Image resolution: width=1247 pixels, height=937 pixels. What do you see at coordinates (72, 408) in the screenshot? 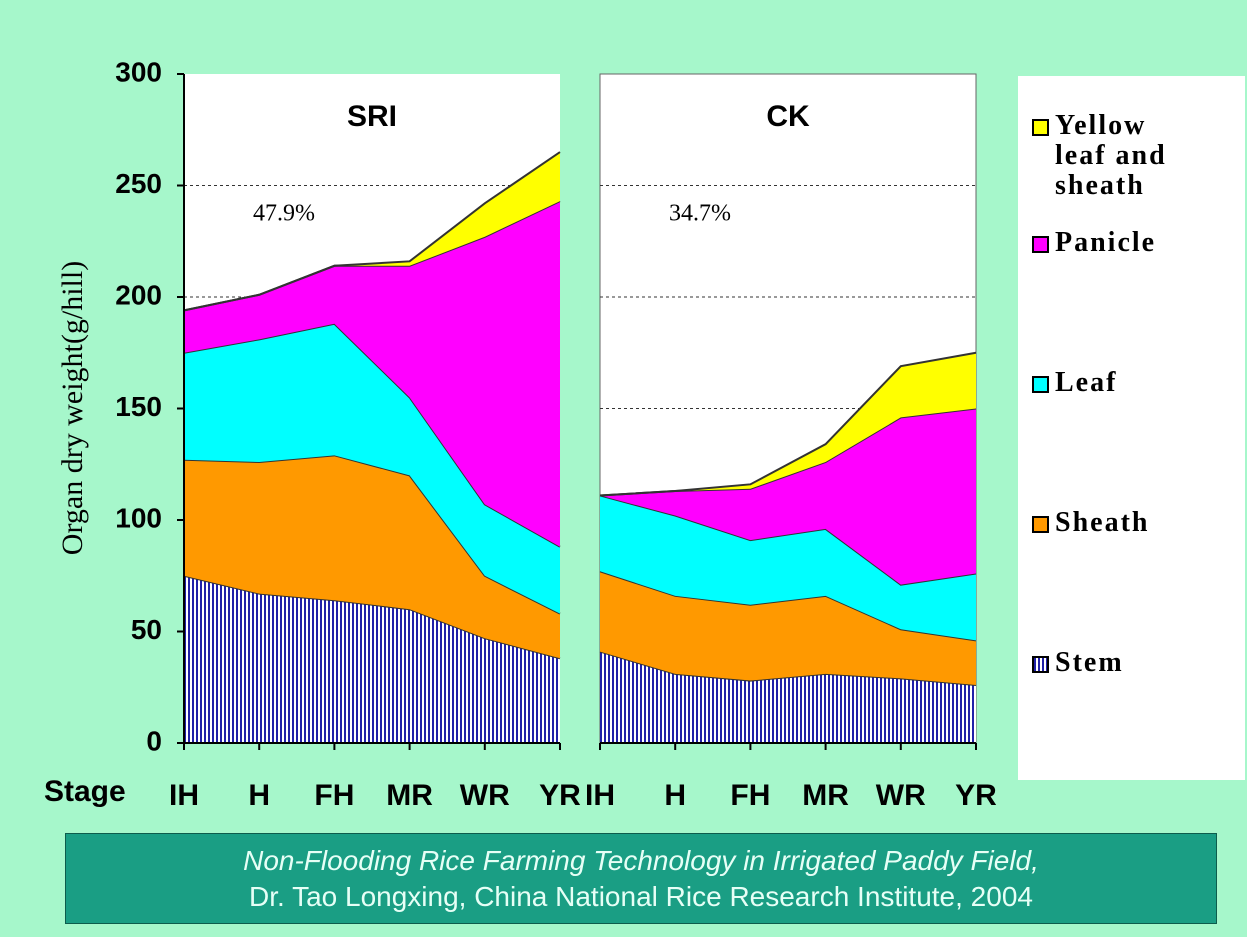
I see `y-axis-label: Organ dry weight(g/hill)` at bounding box center [72, 408].